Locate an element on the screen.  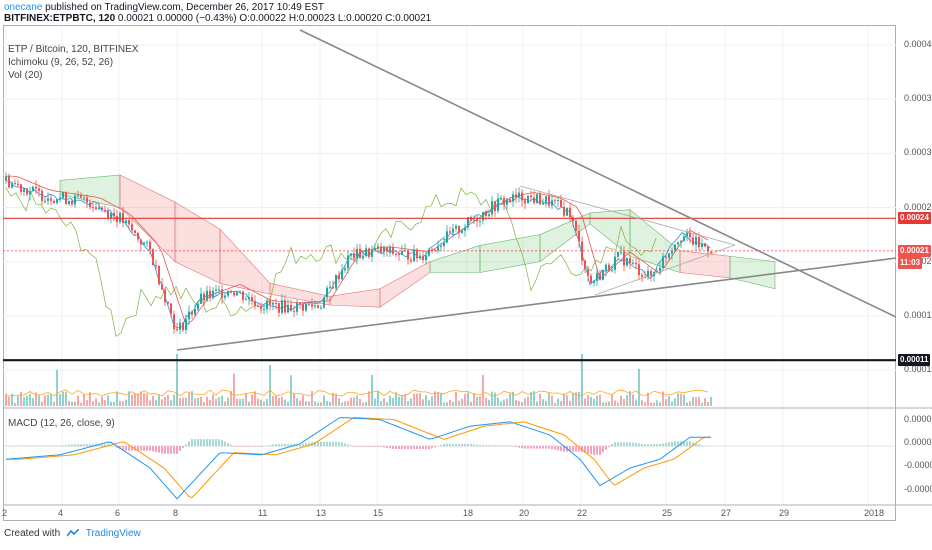
vol-legend: Vol (20) is located at coordinates (25, 75).